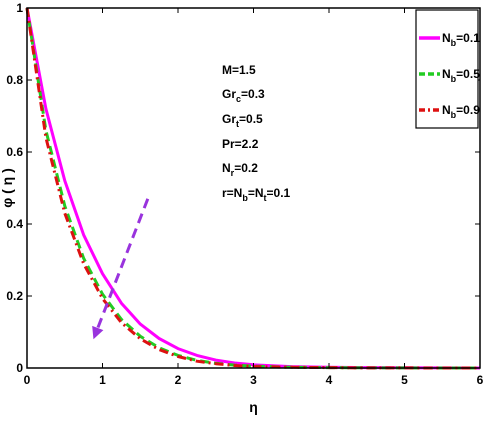 Image resolution: width=484 pixels, height=422 pixels. Describe the element at coordinates (253, 380) in the screenshot. I see `x-tick-label: 3` at that location.